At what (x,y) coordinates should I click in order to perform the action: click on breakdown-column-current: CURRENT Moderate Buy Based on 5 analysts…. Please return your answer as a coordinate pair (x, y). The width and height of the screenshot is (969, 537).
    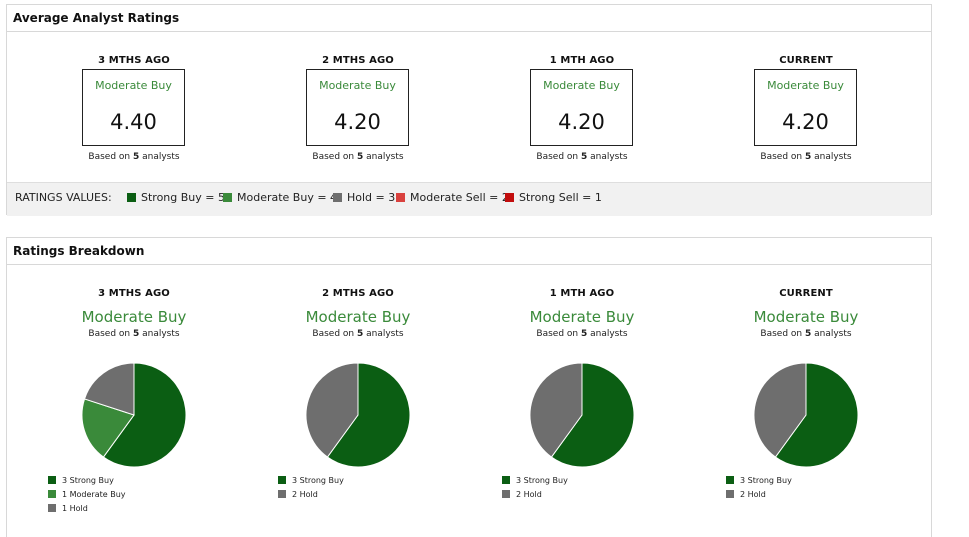
    Looking at the image, I should click on (806, 408).